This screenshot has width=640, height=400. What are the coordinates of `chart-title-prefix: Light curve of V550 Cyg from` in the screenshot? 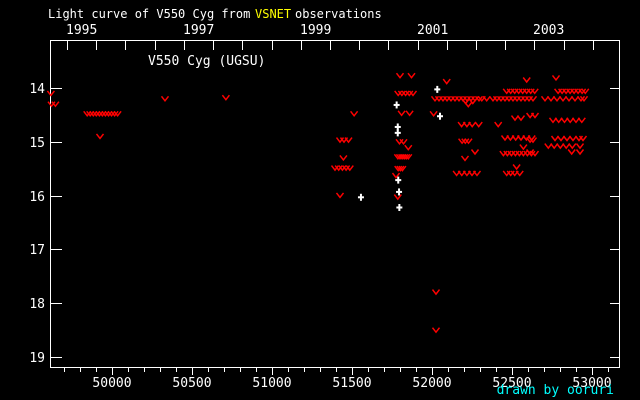 It's located at (149, 14).